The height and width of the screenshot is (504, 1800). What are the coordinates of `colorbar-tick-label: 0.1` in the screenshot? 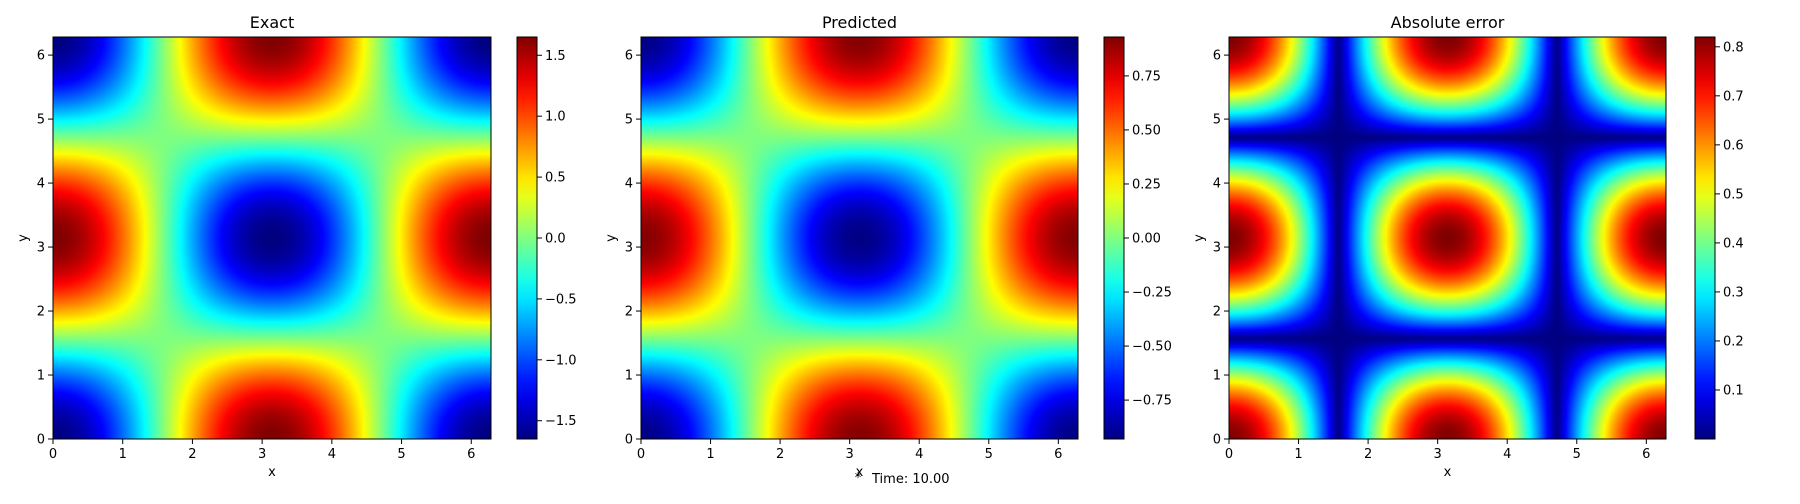 It's located at (1733, 390).